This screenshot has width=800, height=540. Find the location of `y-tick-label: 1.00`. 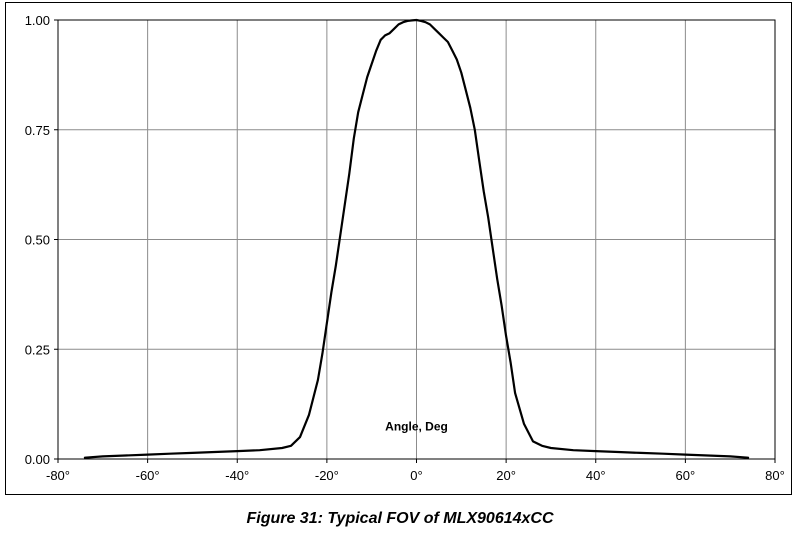

y-tick-label: 1.00 is located at coordinates (37, 20).